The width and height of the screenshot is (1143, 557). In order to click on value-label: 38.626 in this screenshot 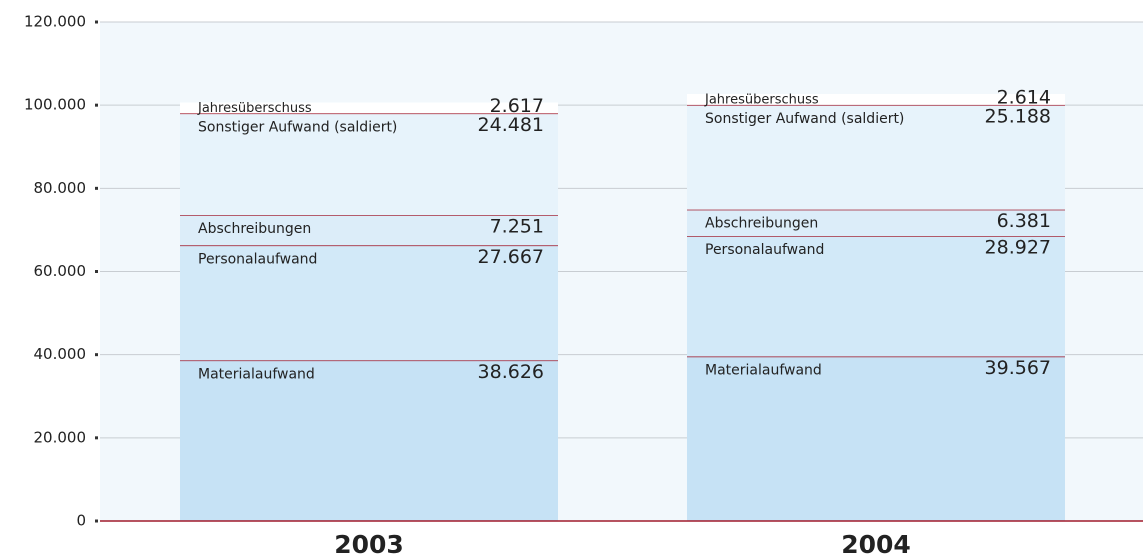, I will do `click(511, 372)`.